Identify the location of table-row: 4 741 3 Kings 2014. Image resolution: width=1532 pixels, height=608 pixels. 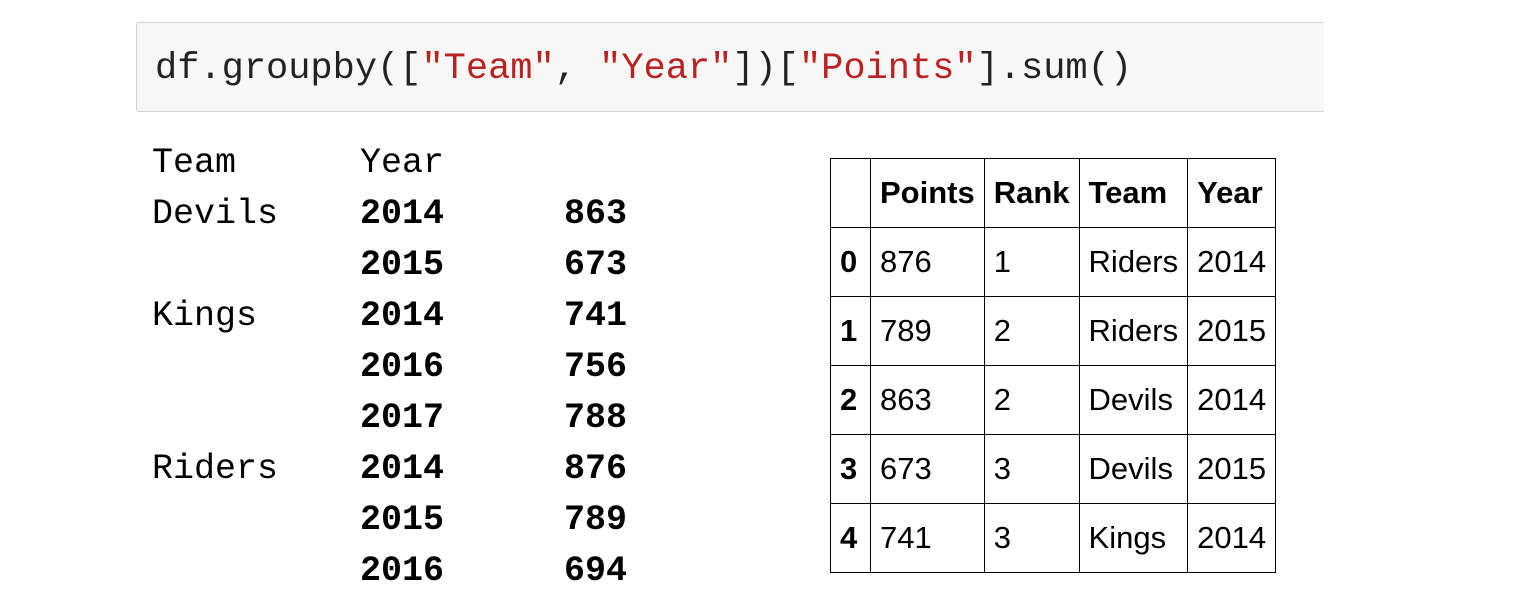
(1053, 538).